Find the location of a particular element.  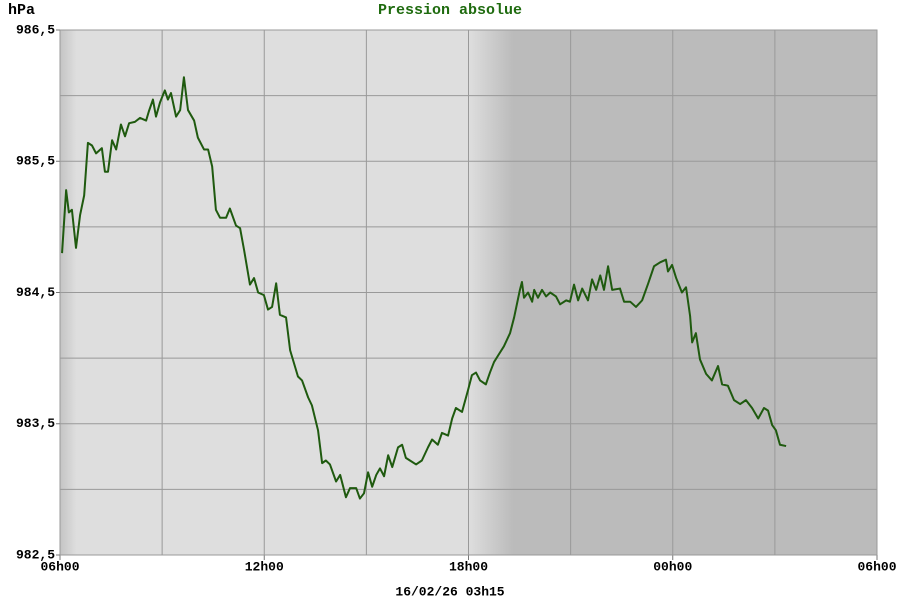

timestamp: 16/02/26 03h15 is located at coordinates (449, 591).